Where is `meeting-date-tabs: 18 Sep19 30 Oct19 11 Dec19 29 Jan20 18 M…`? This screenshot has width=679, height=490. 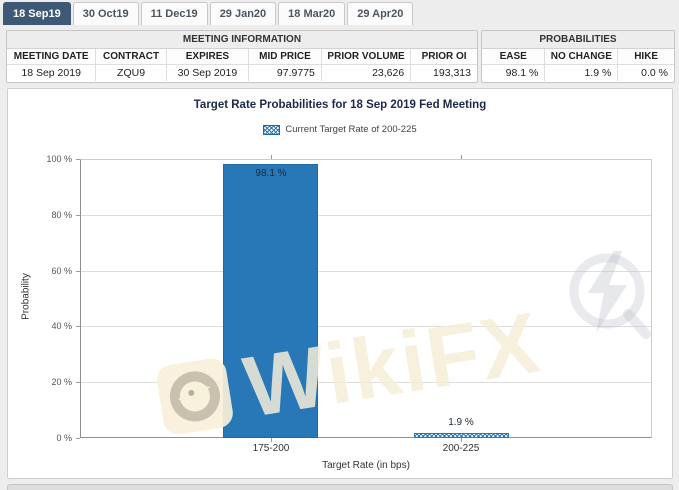
meeting-date-tabs: 18 Sep19 30 Oct19 11 Dec19 29 Jan20 18 M… is located at coordinates (208, 13).